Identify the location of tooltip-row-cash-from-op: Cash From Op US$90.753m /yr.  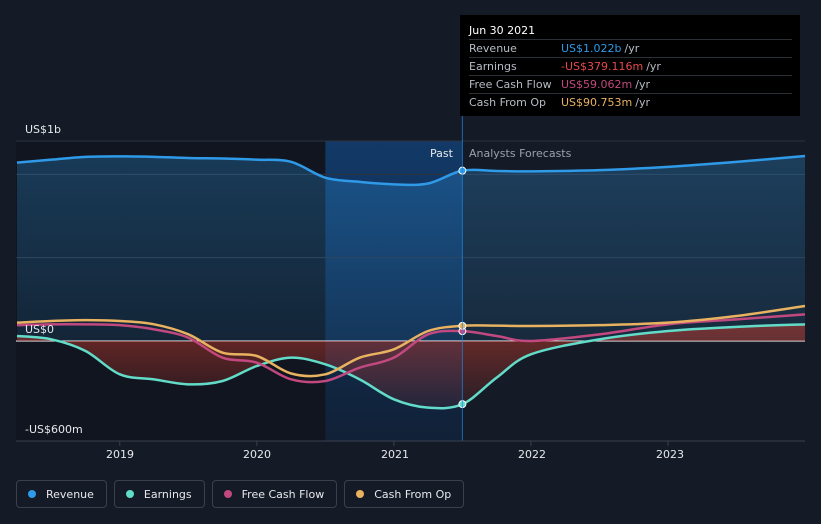
(630, 102).